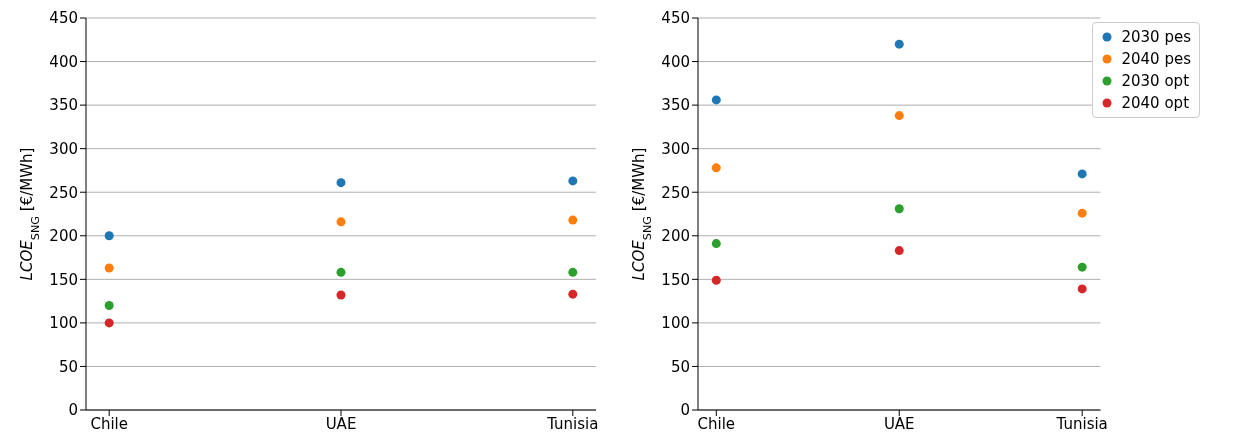  I want to click on legend-label: 2030 opt, so click(1155, 81).